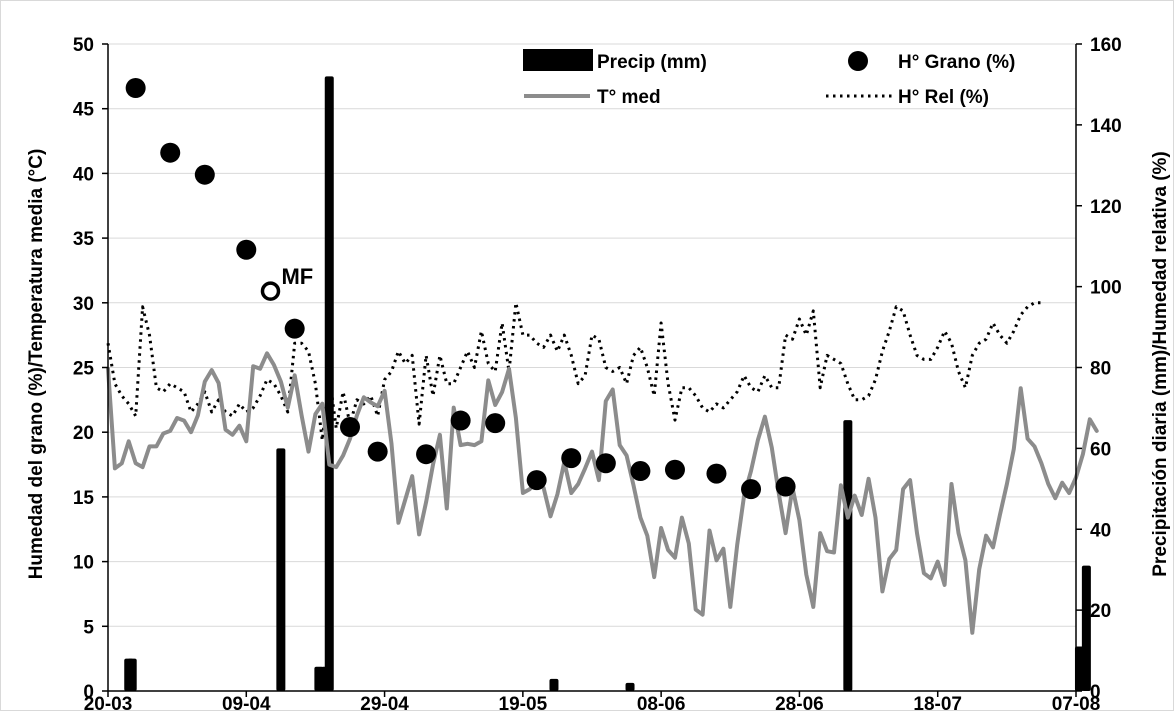  I want to click on x-tick-label: 28-06, so click(799, 702).